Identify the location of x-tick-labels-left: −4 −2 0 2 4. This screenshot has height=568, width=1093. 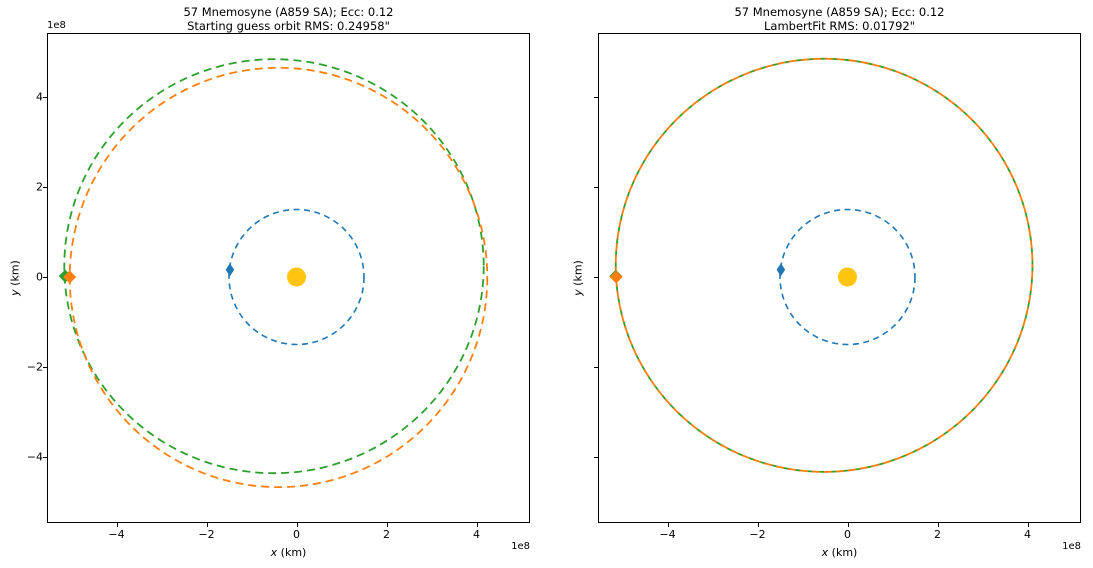
(288, 535).